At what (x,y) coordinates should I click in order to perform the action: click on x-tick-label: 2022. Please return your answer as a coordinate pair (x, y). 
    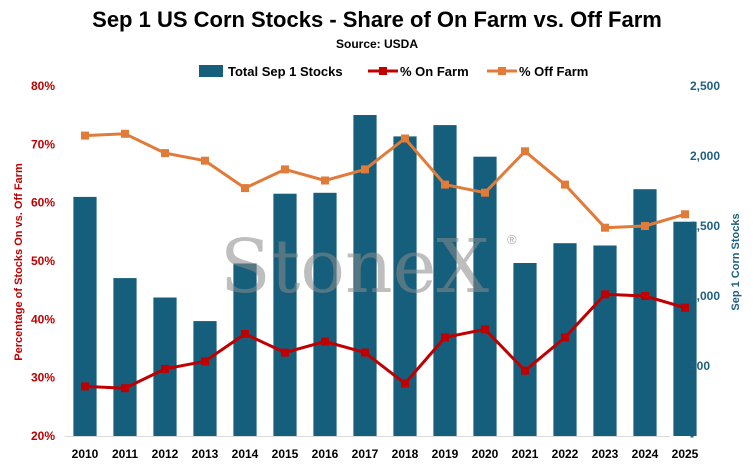
    Looking at the image, I should click on (565, 454).